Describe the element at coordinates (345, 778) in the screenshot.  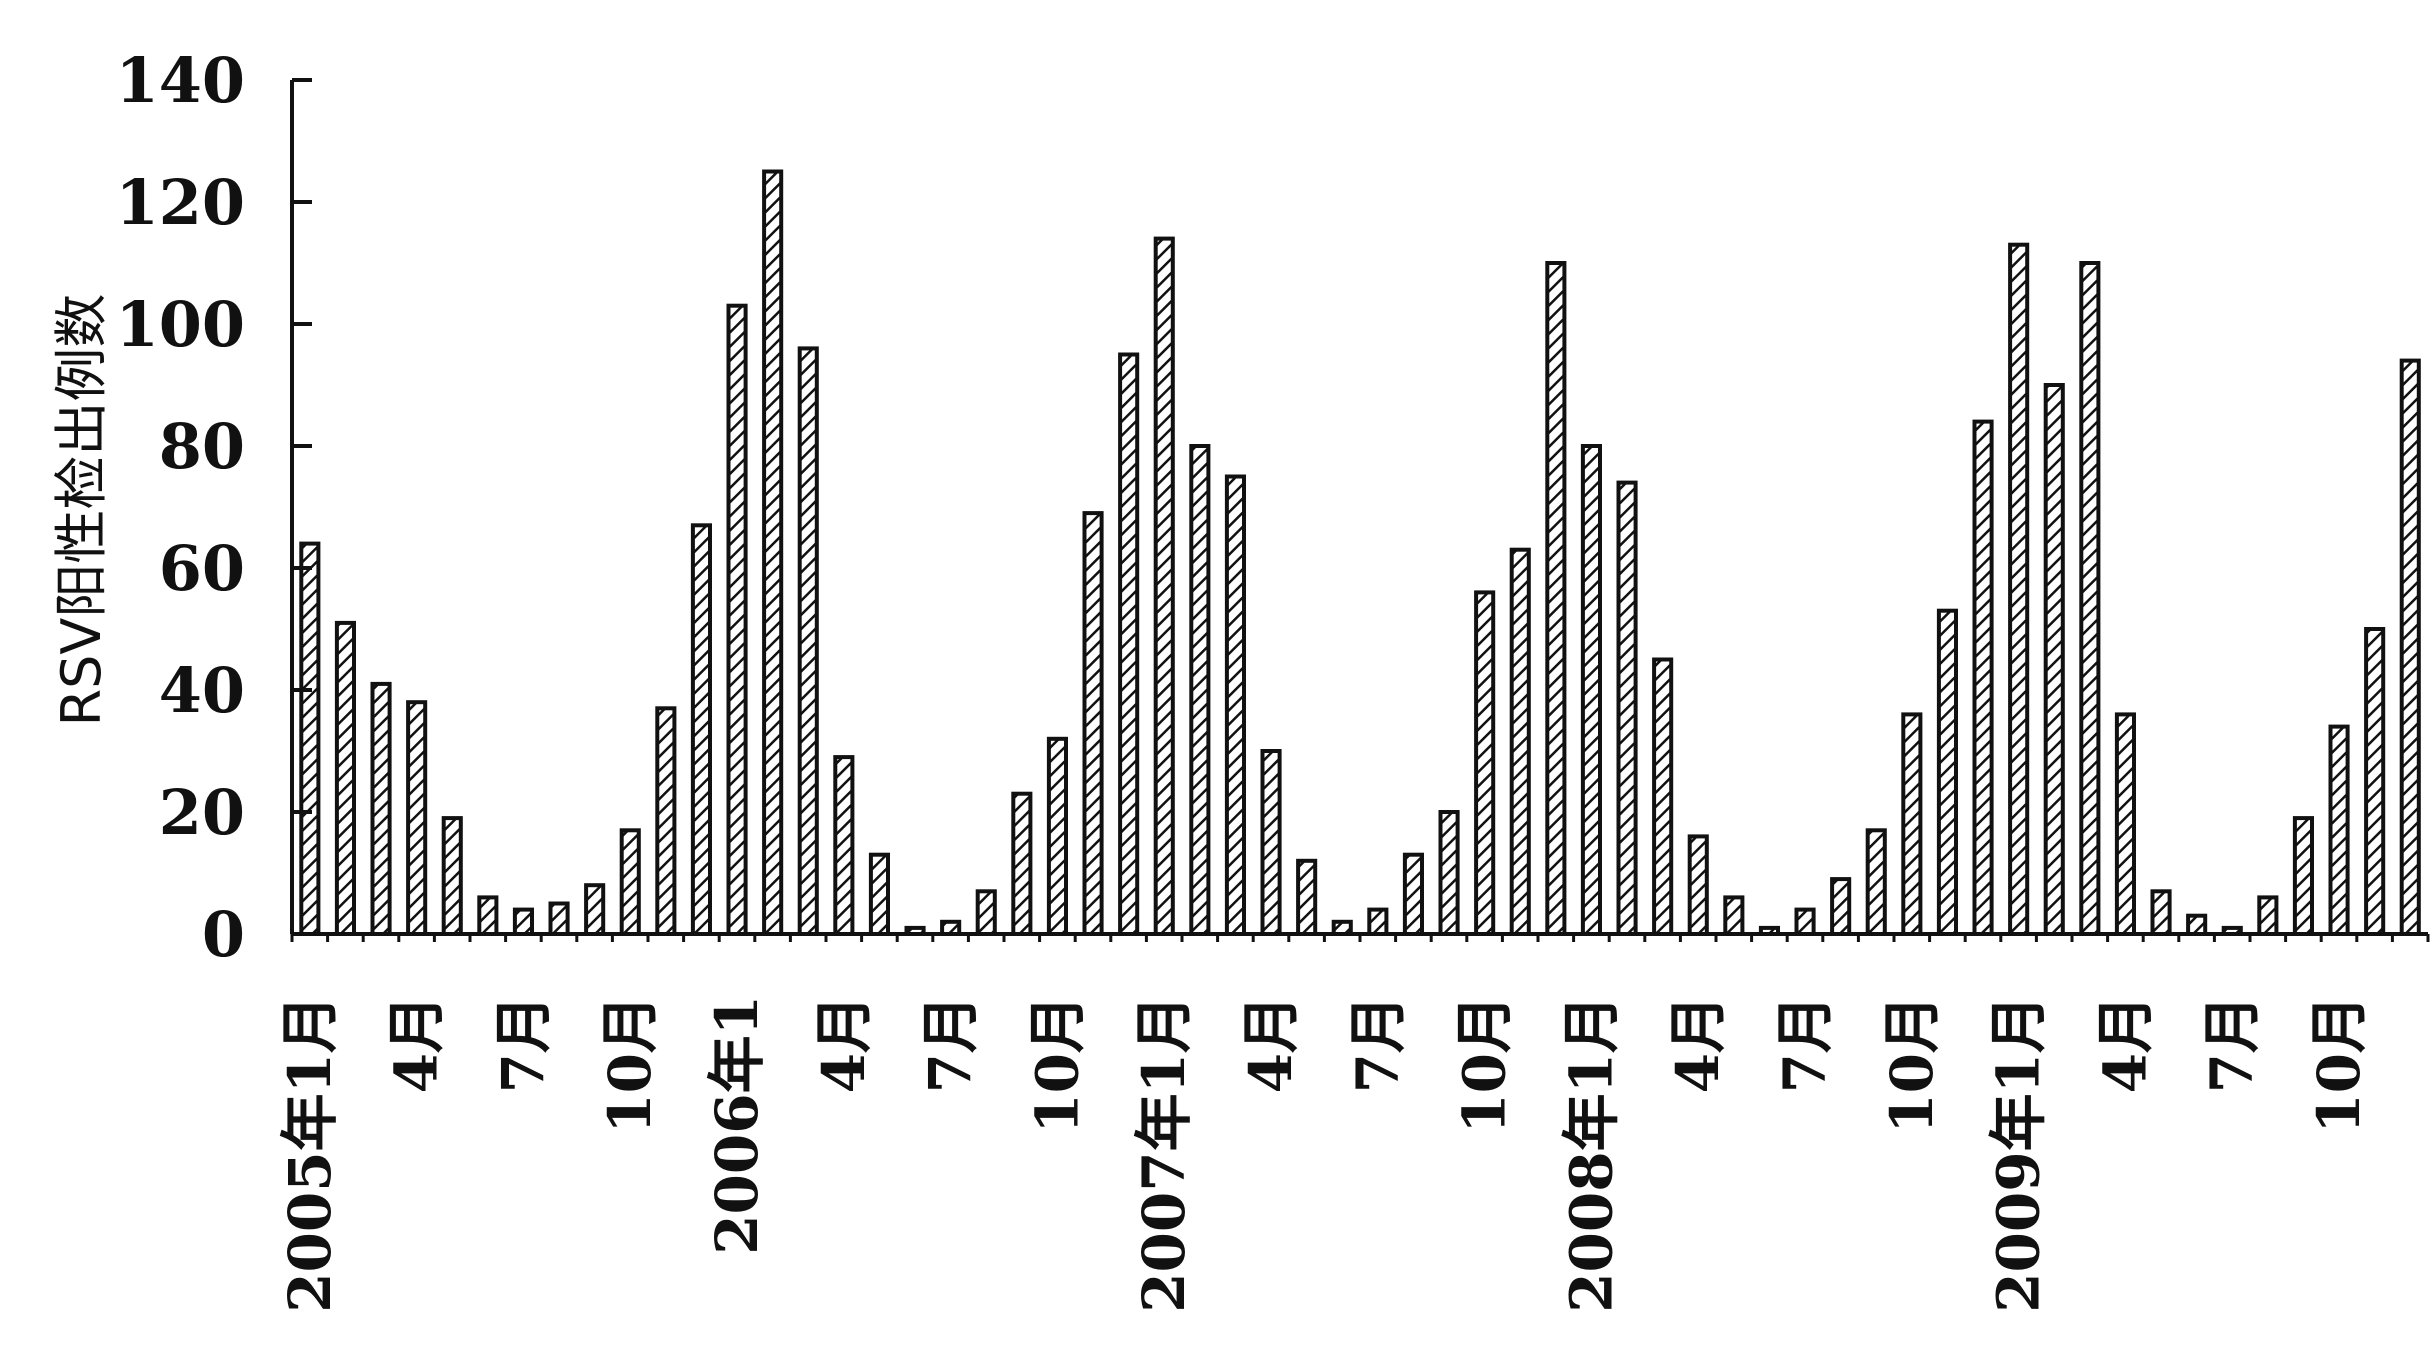
I see `bar-2005年2月` at that location.